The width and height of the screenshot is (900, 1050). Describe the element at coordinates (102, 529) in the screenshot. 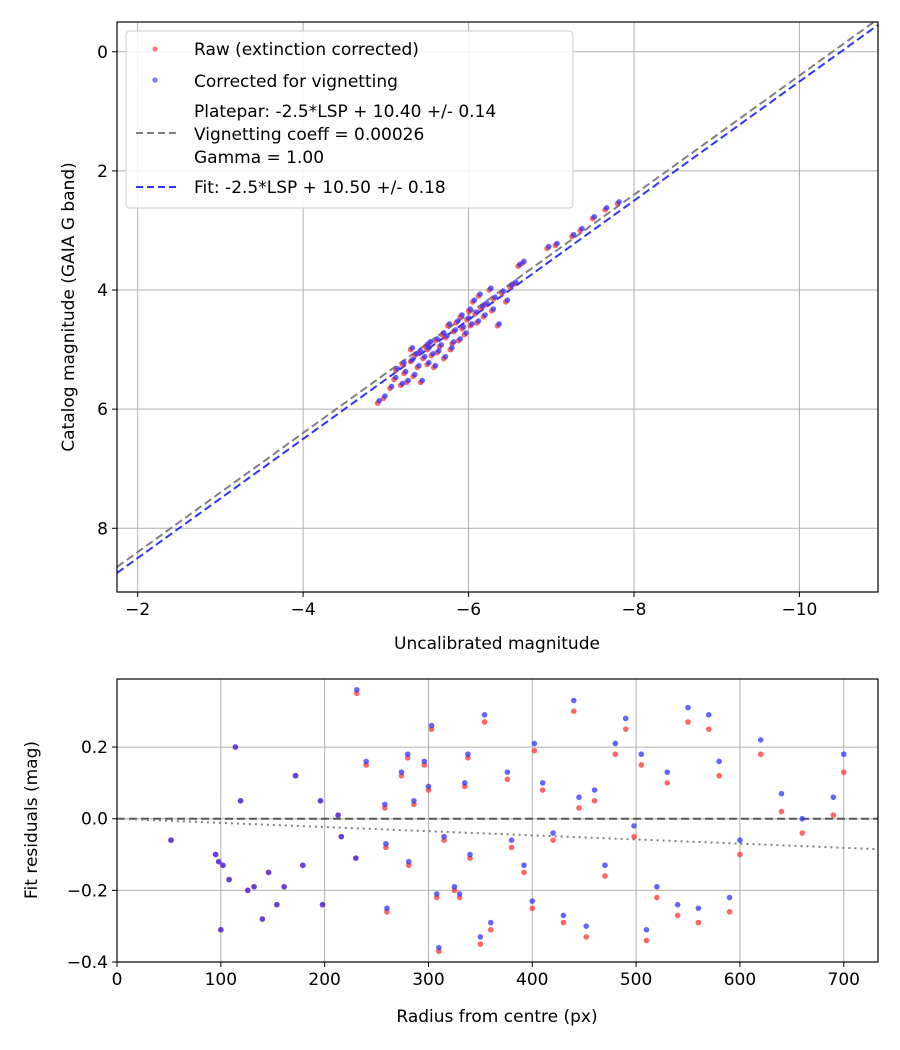

I see `top-y-tick-label: 8` at that location.